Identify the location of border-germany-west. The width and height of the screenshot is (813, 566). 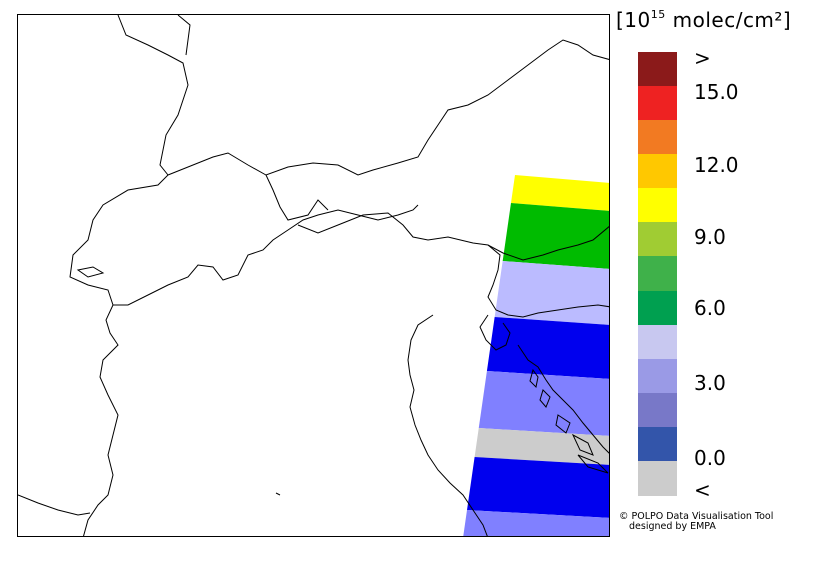
(184, 35).